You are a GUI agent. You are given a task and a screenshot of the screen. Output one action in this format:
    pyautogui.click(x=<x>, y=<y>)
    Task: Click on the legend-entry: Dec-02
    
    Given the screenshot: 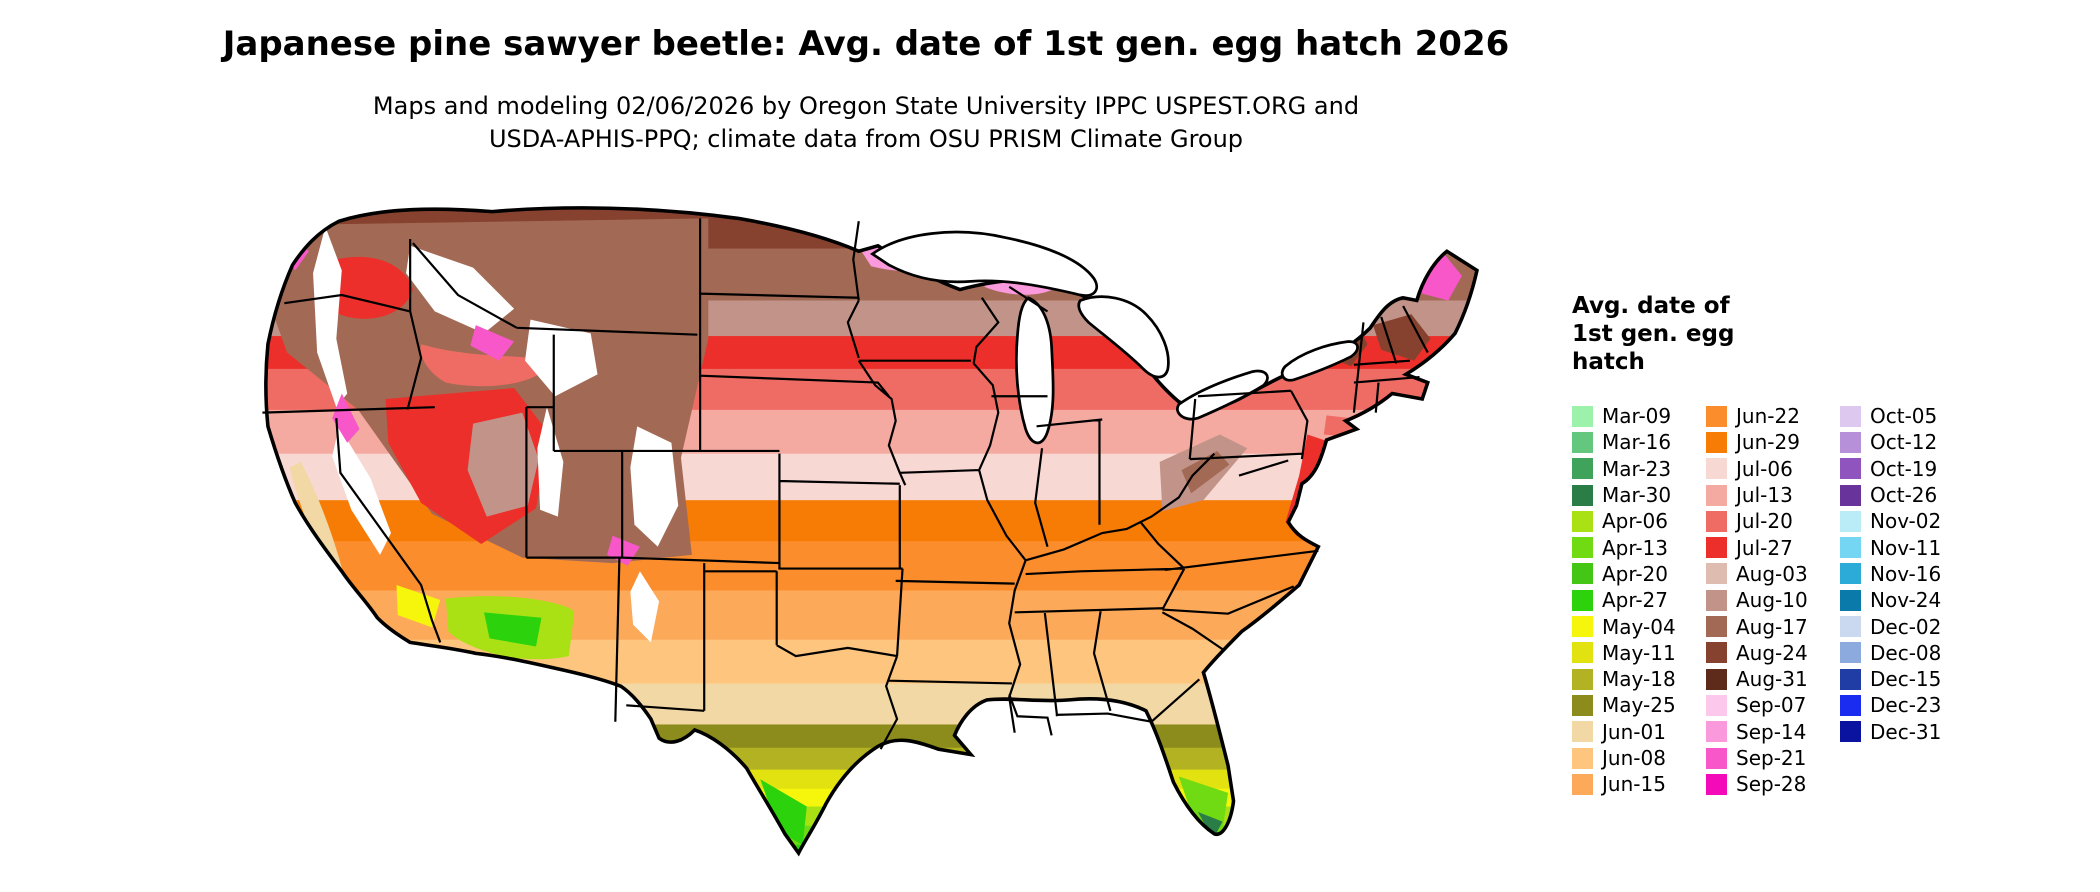 What is the action you would take?
    pyautogui.click(x=1905, y=626)
    